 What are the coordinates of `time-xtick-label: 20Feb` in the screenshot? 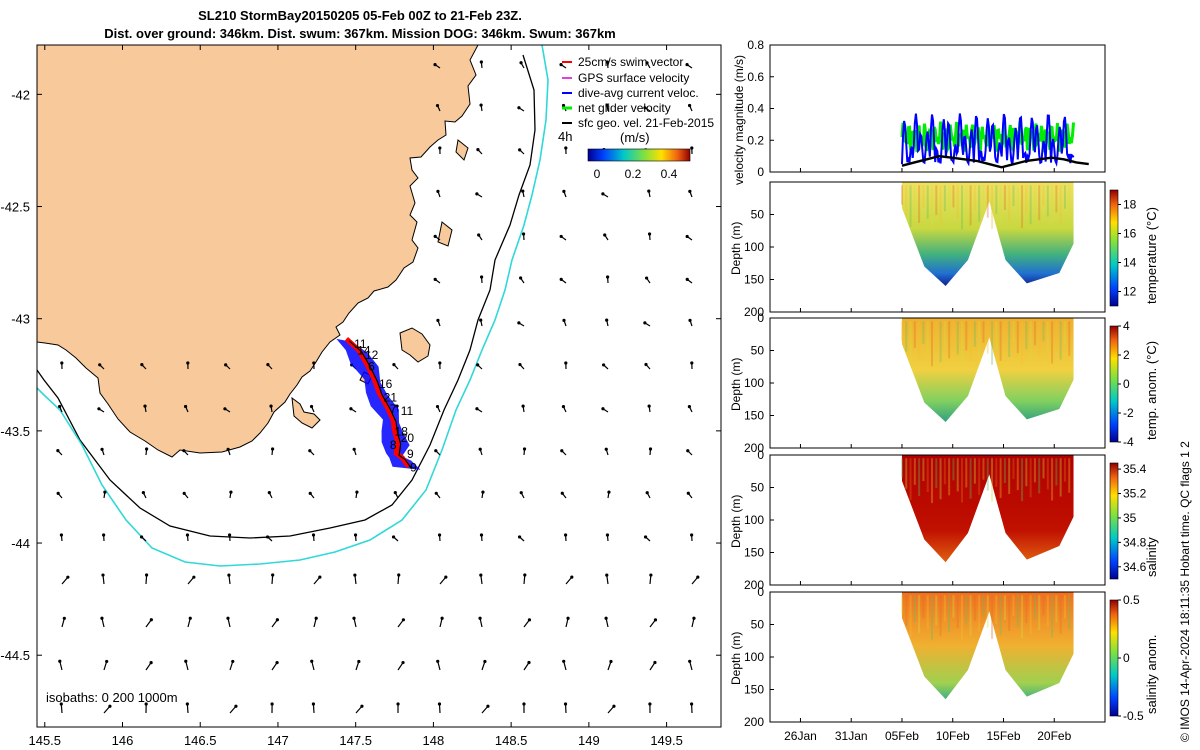 It's located at (1054, 736).